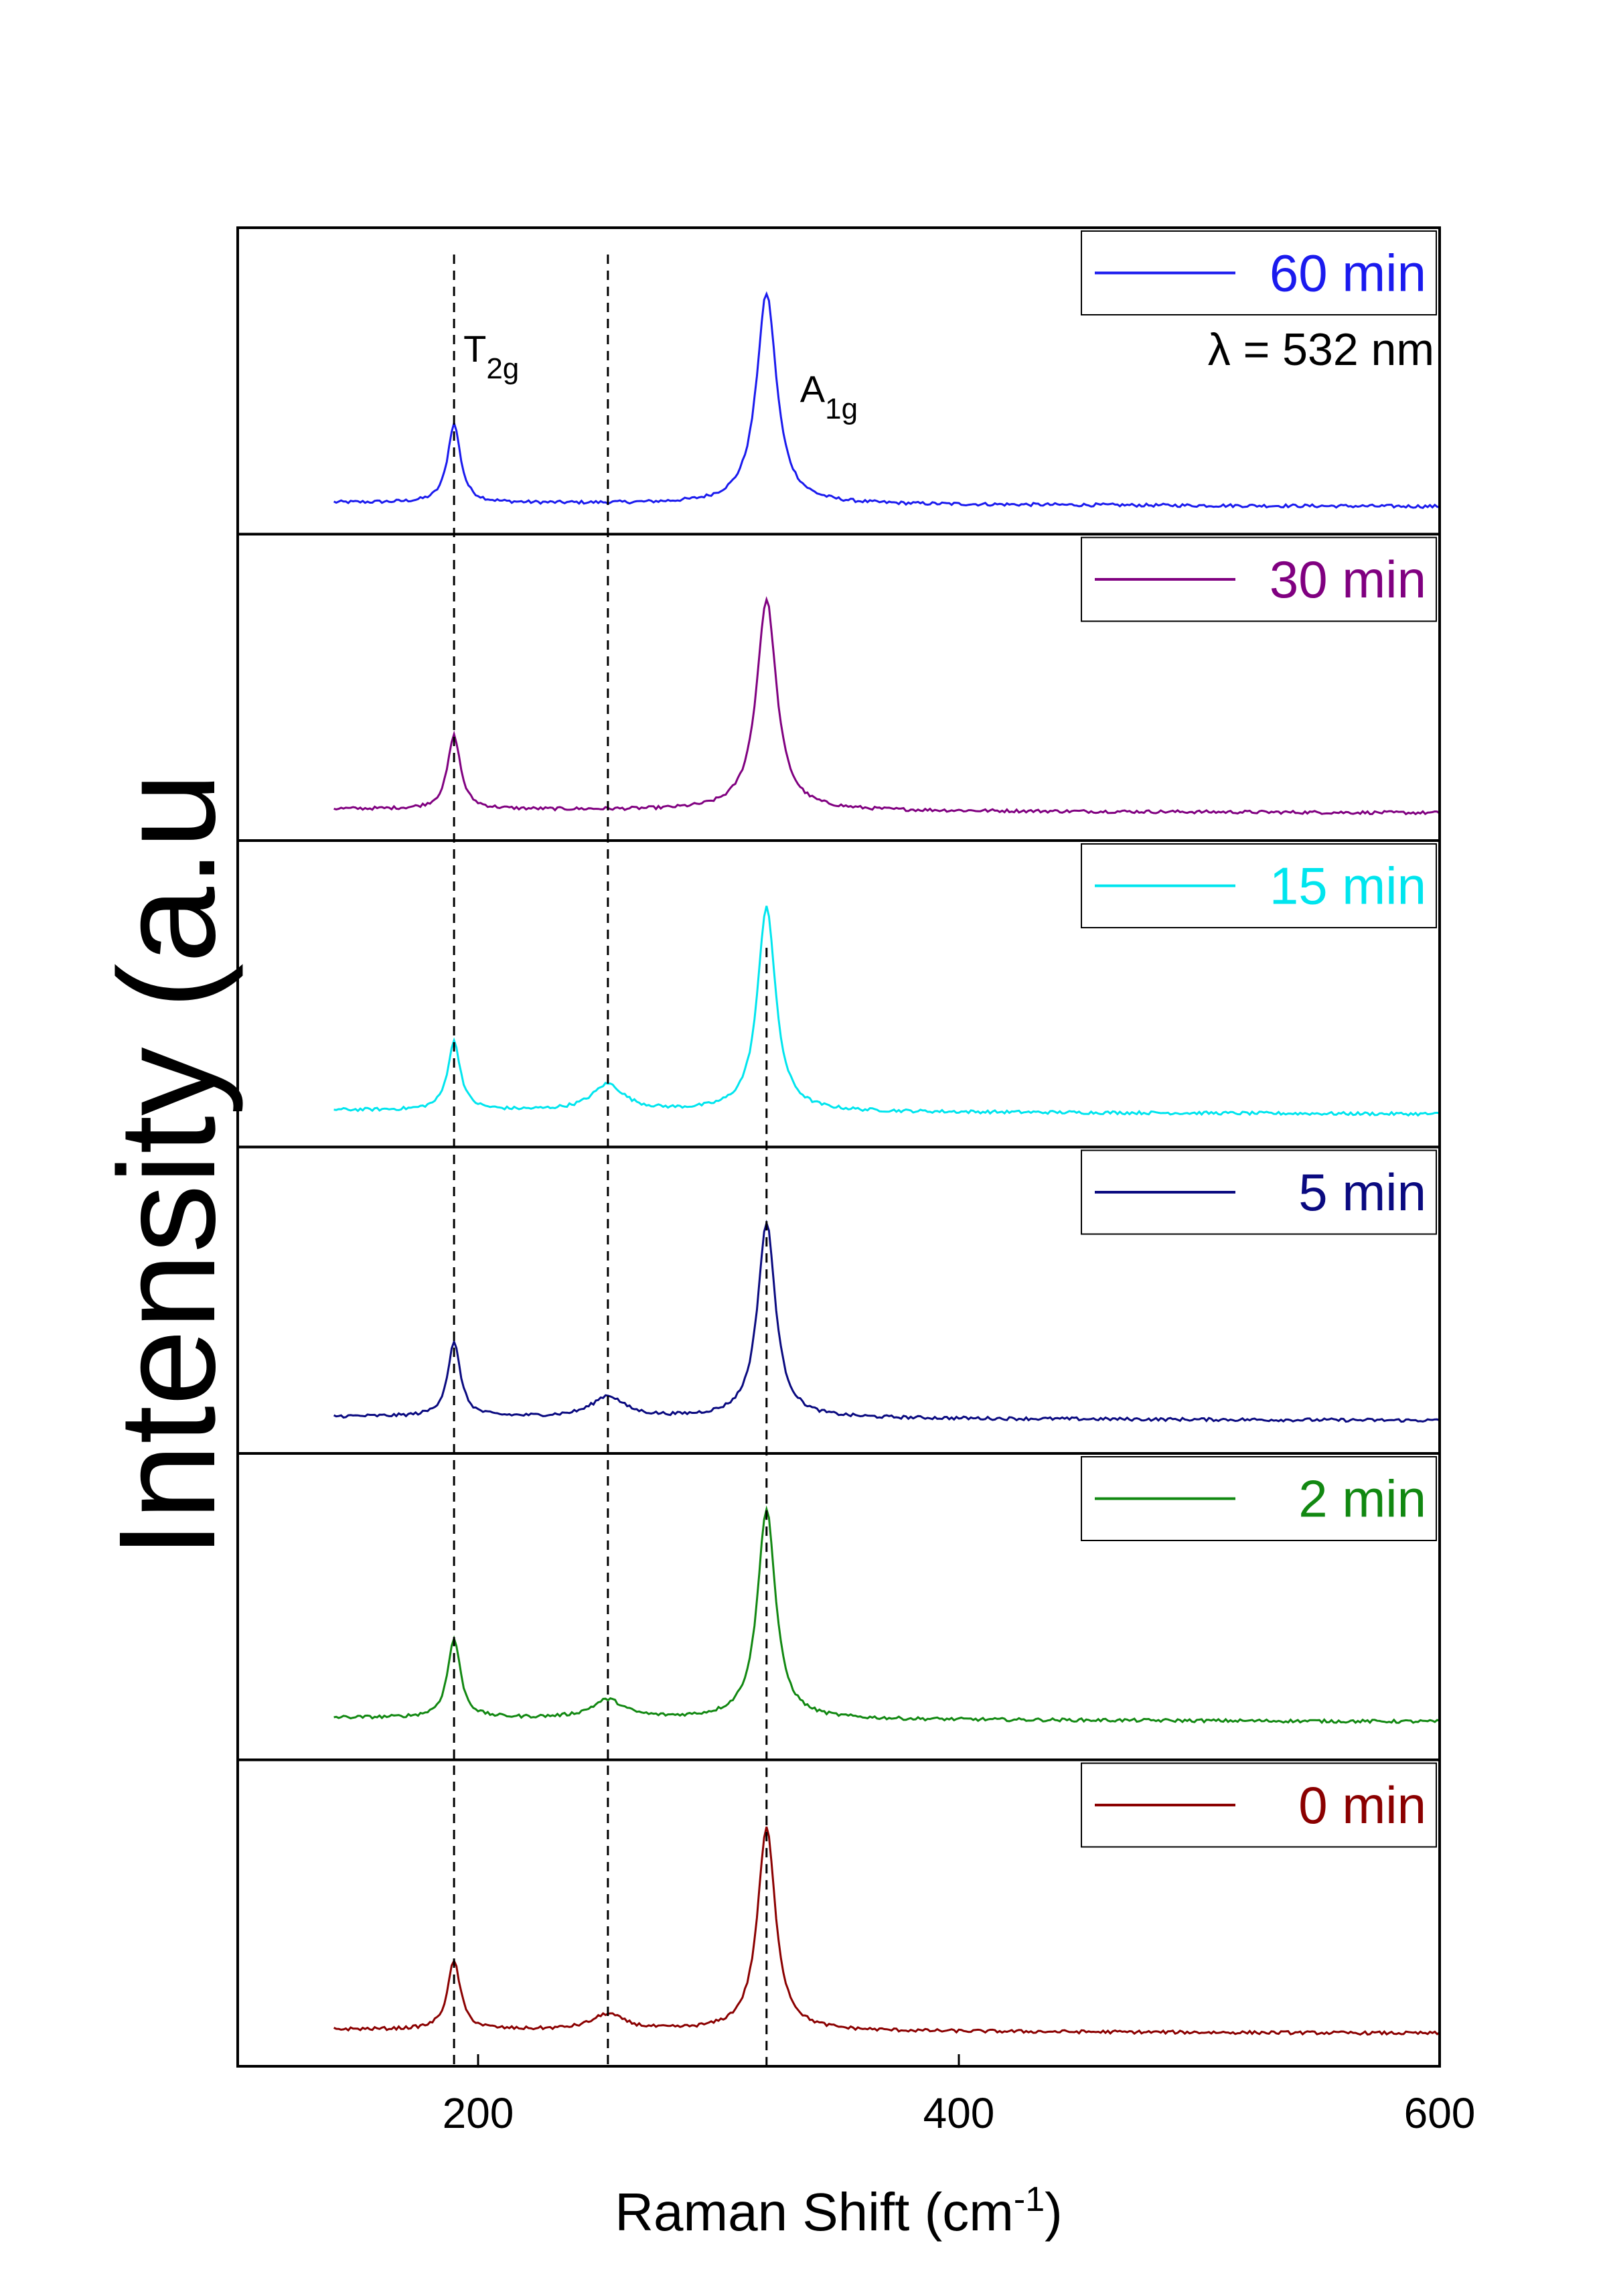  I want to click on legend-label: 30 min, so click(1348, 579).